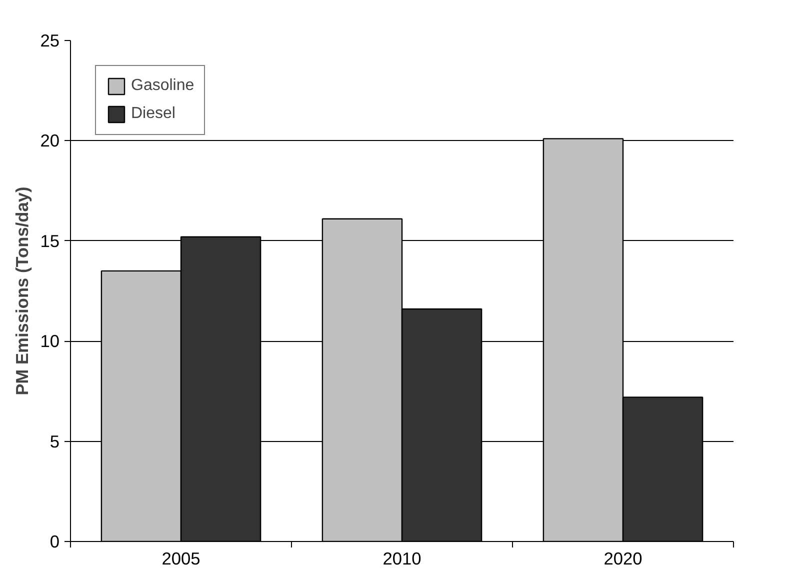  What do you see at coordinates (623, 558) in the screenshot?
I see `x-tick-label: 2020` at bounding box center [623, 558].